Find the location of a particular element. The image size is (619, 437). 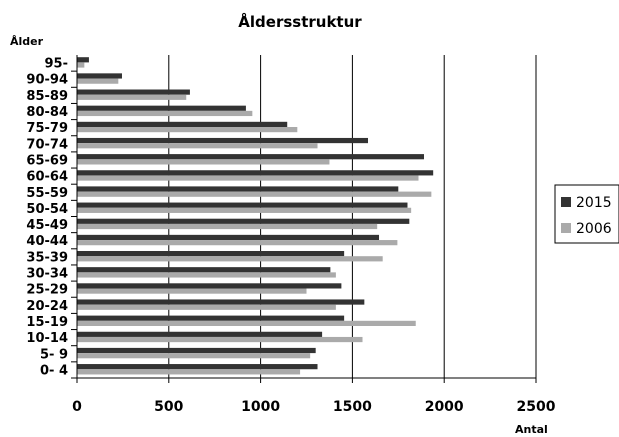

x-tick-label-2500: 2500 is located at coordinates (536, 407).